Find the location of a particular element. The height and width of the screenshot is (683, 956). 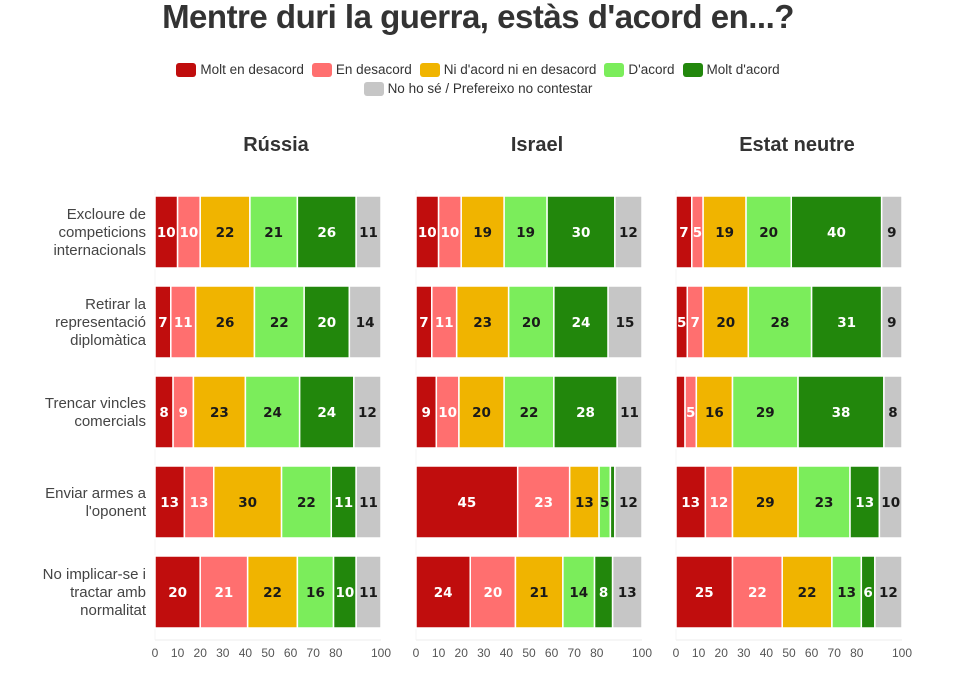

data-label: 14 is located at coordinates (365, 323).